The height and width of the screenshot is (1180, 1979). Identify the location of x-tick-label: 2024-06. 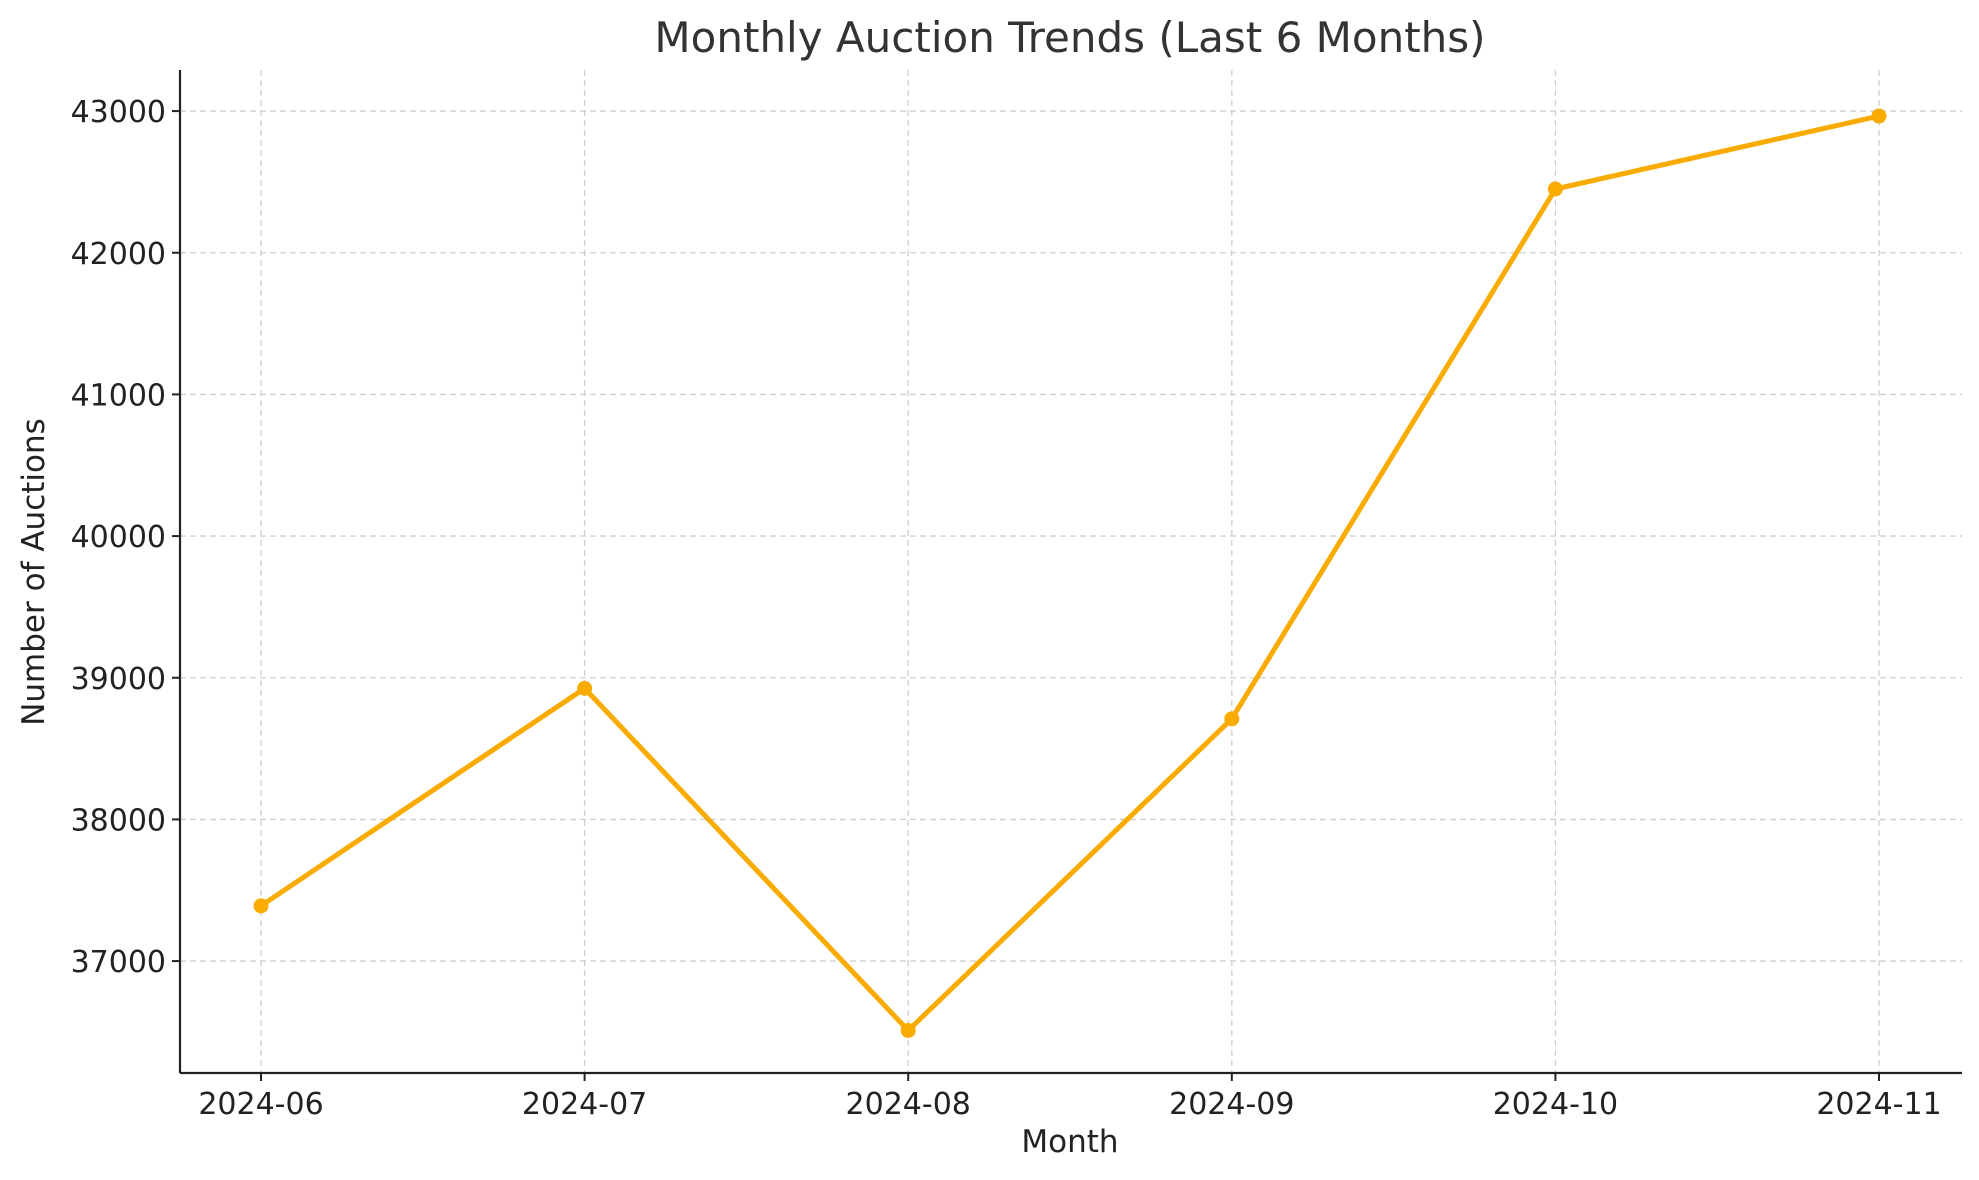
(260, 1104).